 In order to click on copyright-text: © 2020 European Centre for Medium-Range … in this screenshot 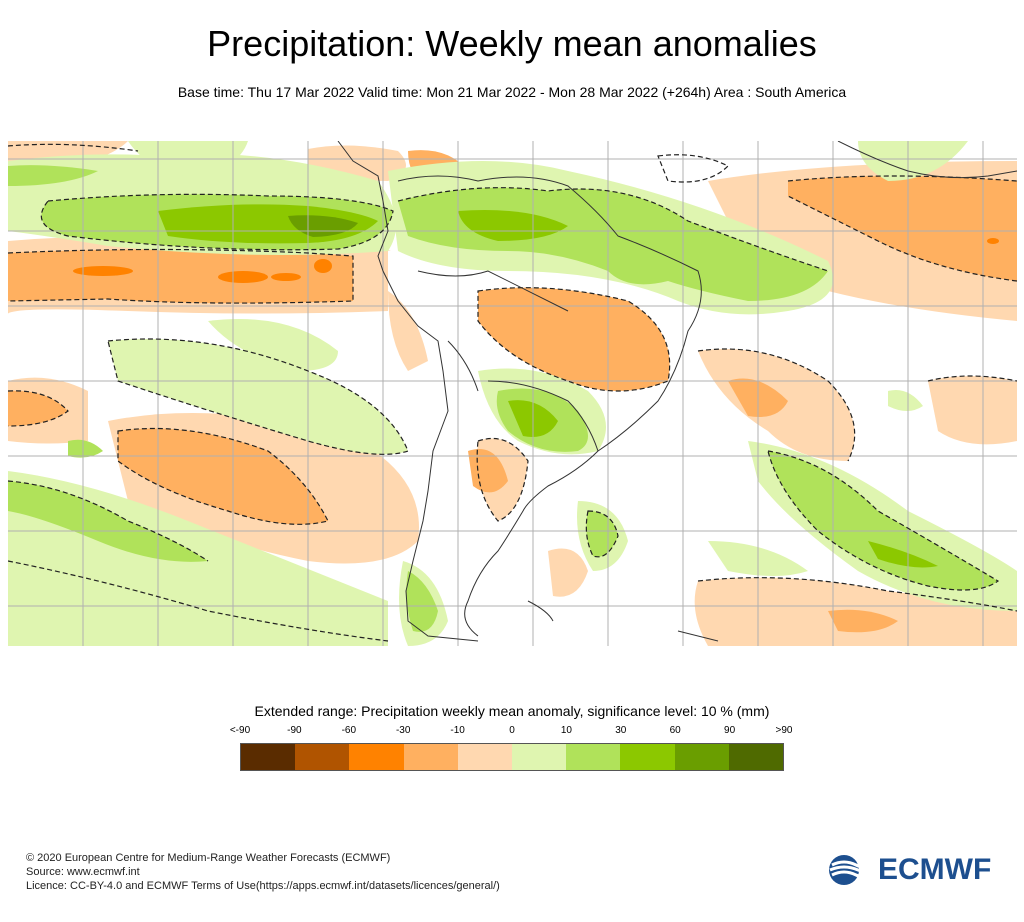, I will do `click(208, 858)`.